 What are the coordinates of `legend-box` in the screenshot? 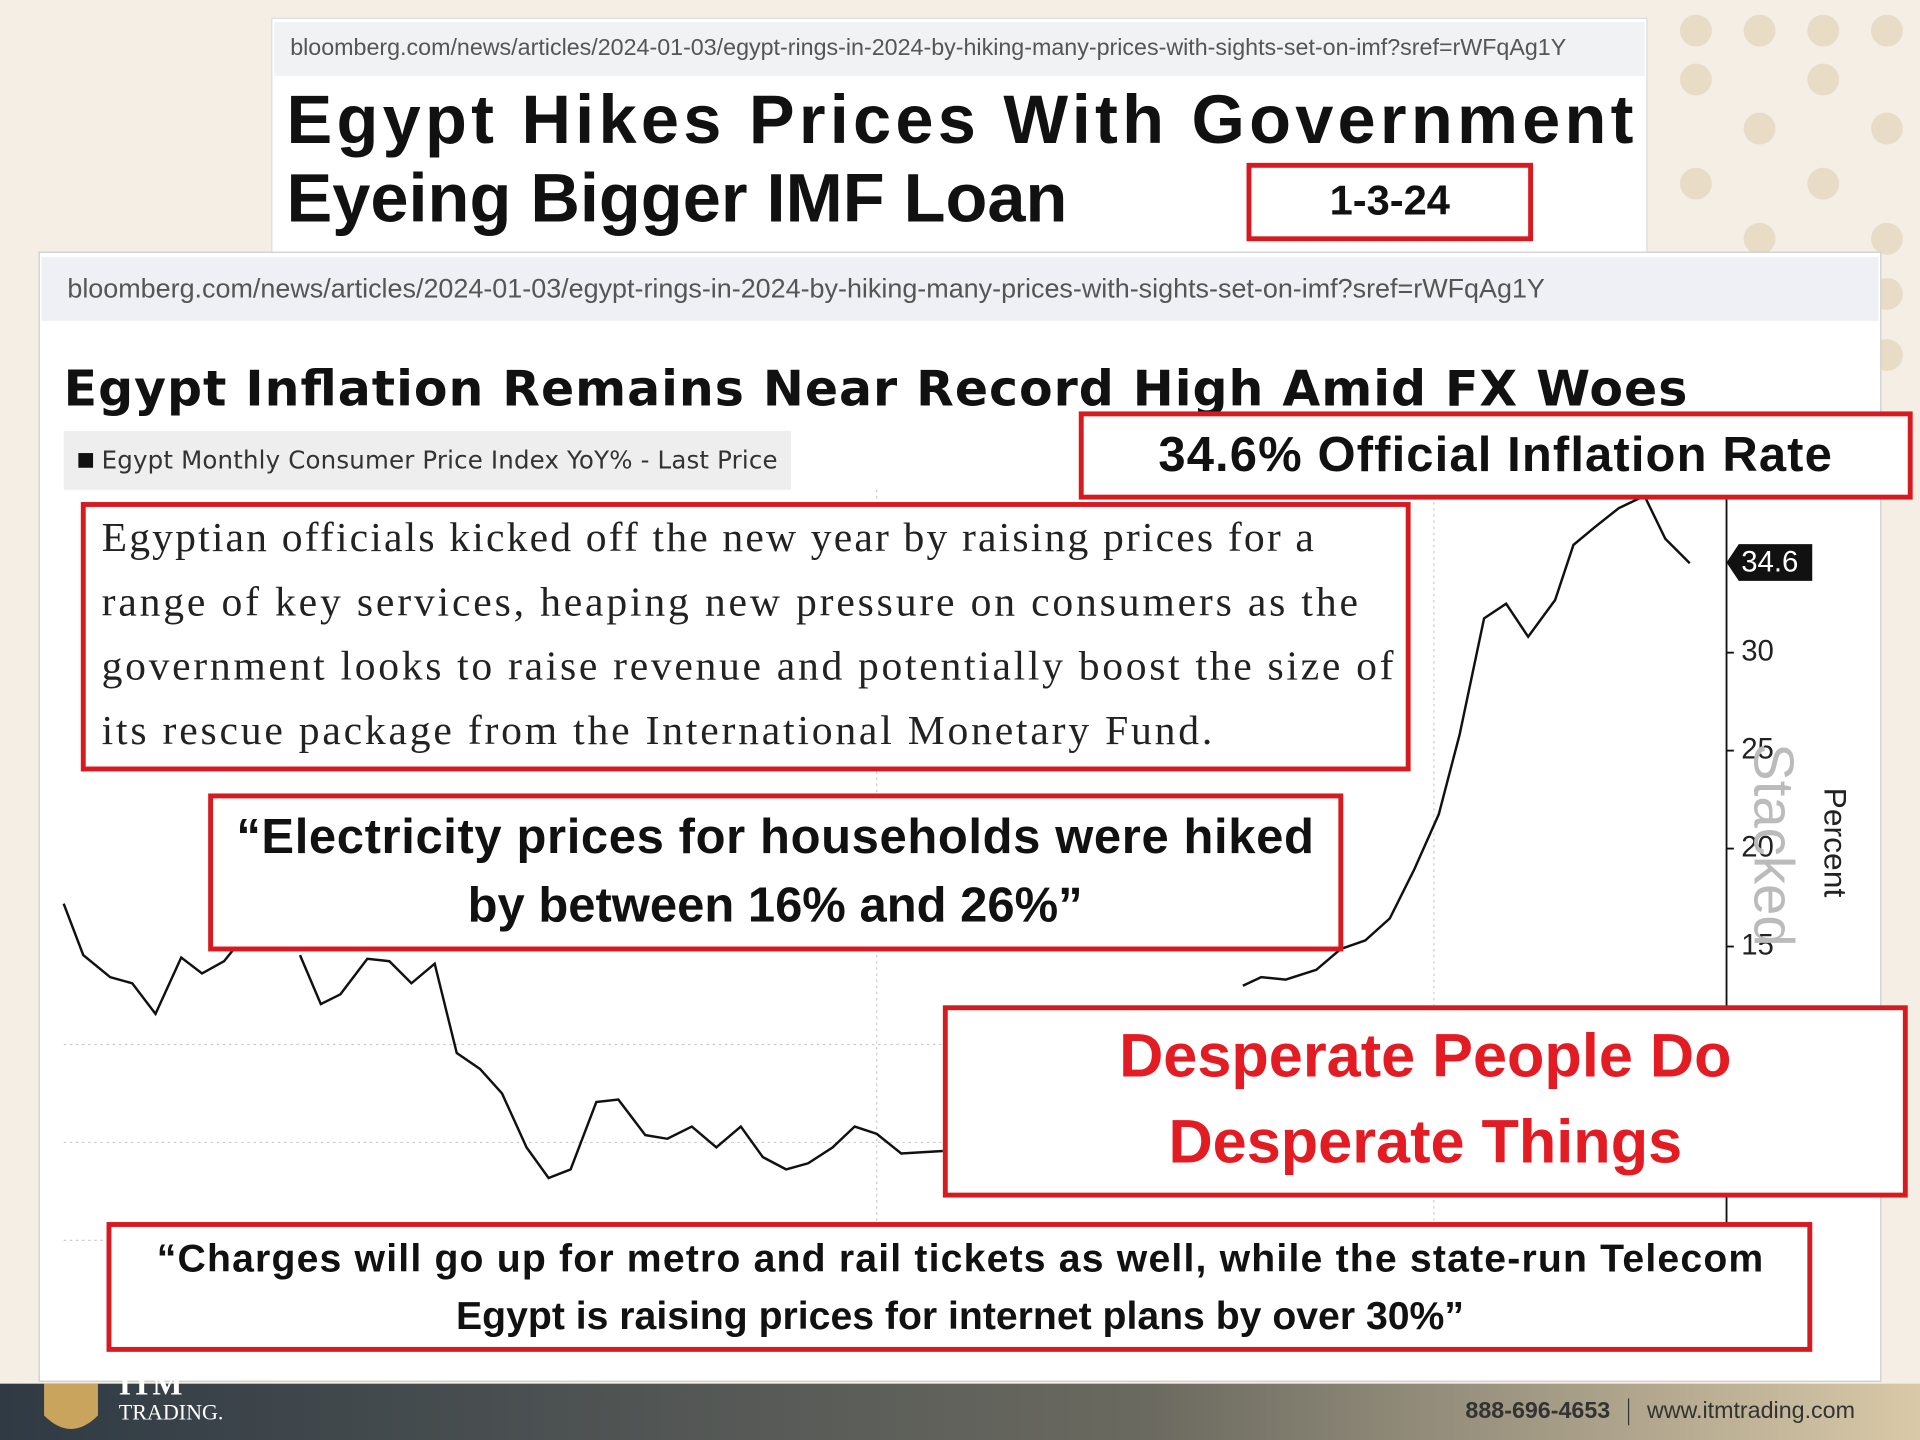 It's located at (427, 460).